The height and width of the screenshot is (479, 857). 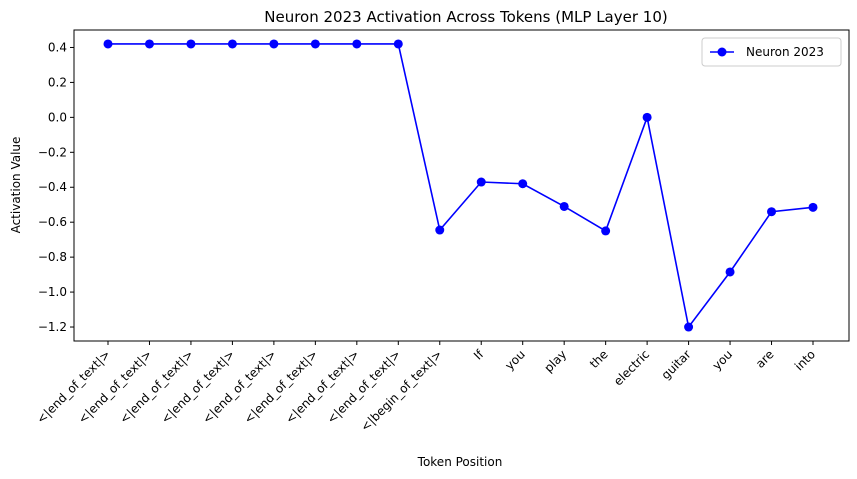 What do you see at coordinates (479, 355) in the screenshot?
I see `x-tick-label: If` at bounding box center [479, 355].